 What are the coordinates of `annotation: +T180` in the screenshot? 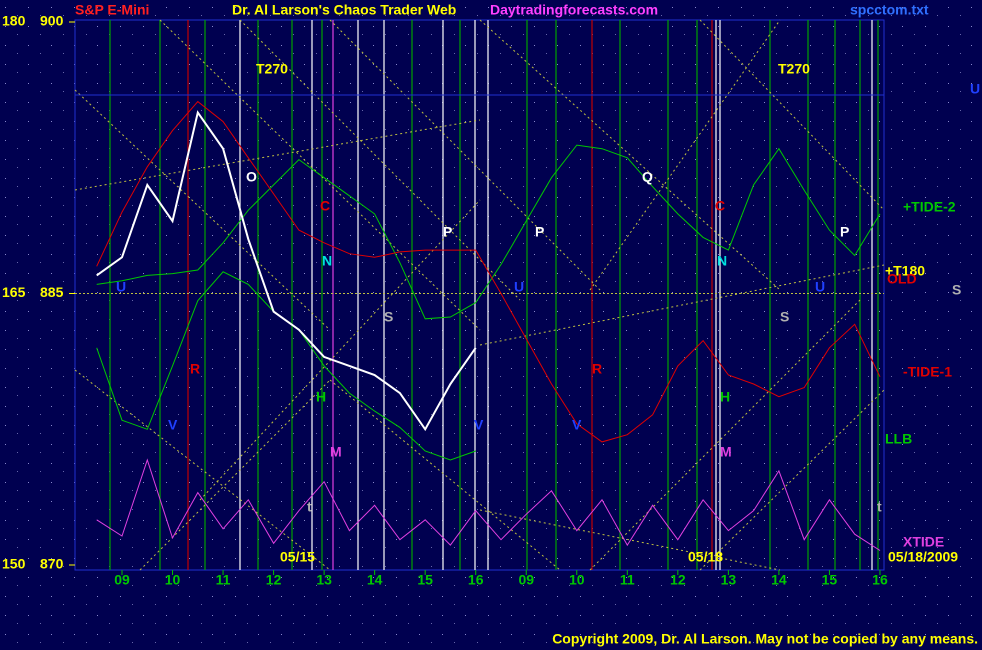 It's located at (905, 271).